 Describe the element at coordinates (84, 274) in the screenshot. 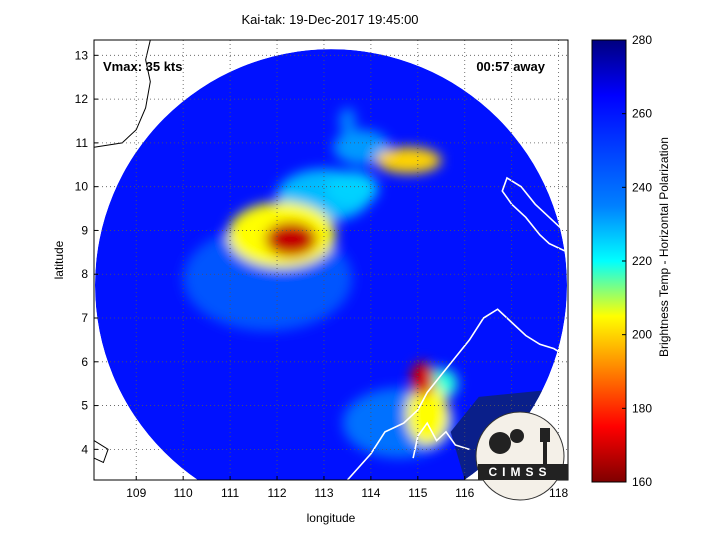

I see `ytick-label-8: 8` at that location.